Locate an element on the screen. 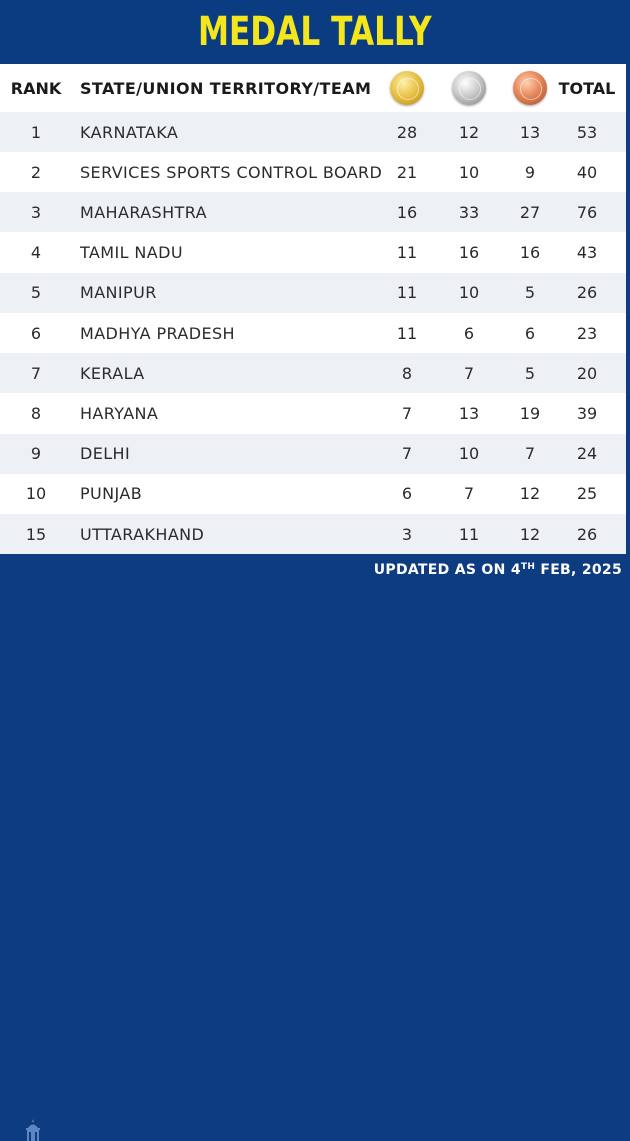 Image resolution: width=630 pixels, height=1141 pixels. table-row: 10 PUNJAB 6 7 12 25 is located at coordinates (313, 493).